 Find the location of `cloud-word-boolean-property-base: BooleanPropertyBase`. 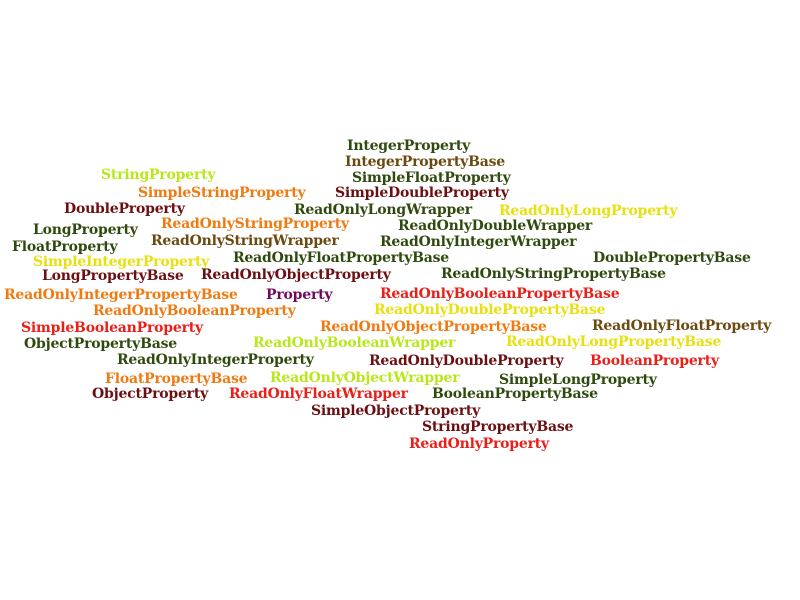

cloud-word-boolean-property-base: BooleanPropertyBase is located at coordinates (515, 394).